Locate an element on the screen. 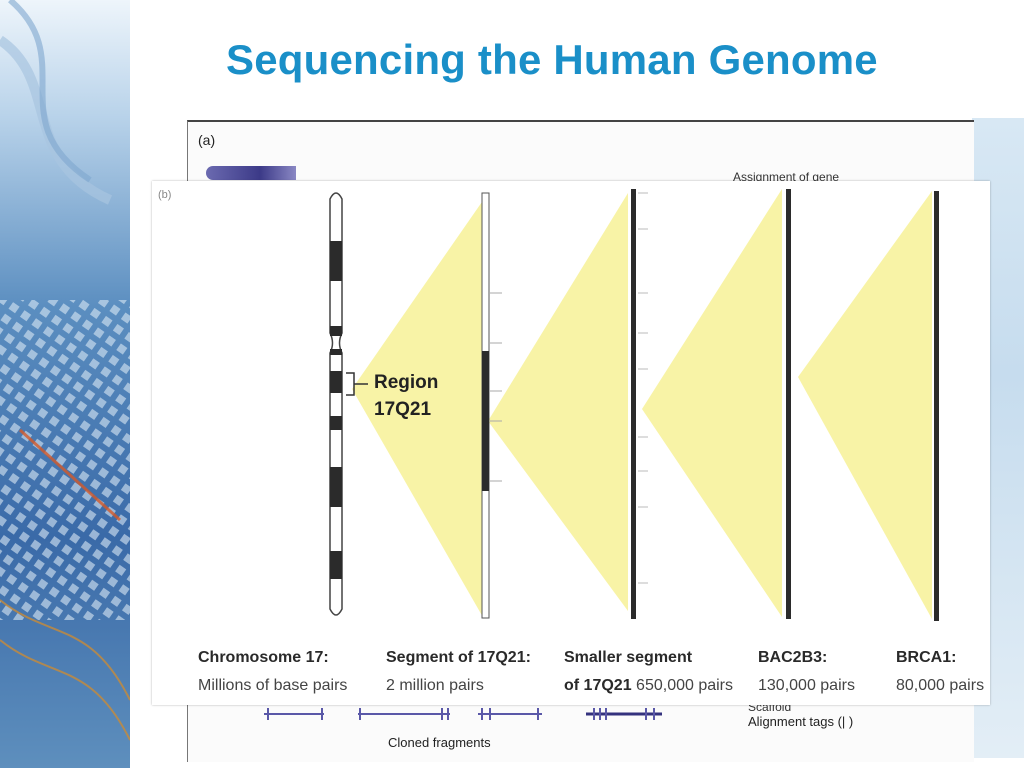 This screenshot has height=768, width=1024. caption-segment-17q21-detail: 2 million pairs is located at coordinates (435, 686).